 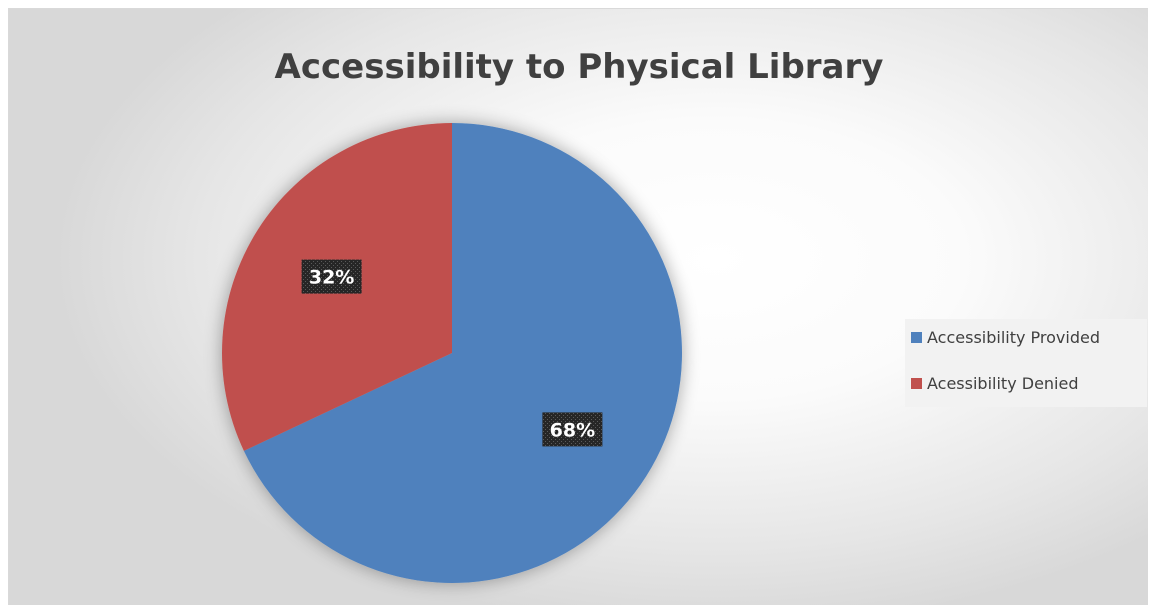 I want to click on chart-title: Accessibility to Physical Library, so click(x=579, y=67).